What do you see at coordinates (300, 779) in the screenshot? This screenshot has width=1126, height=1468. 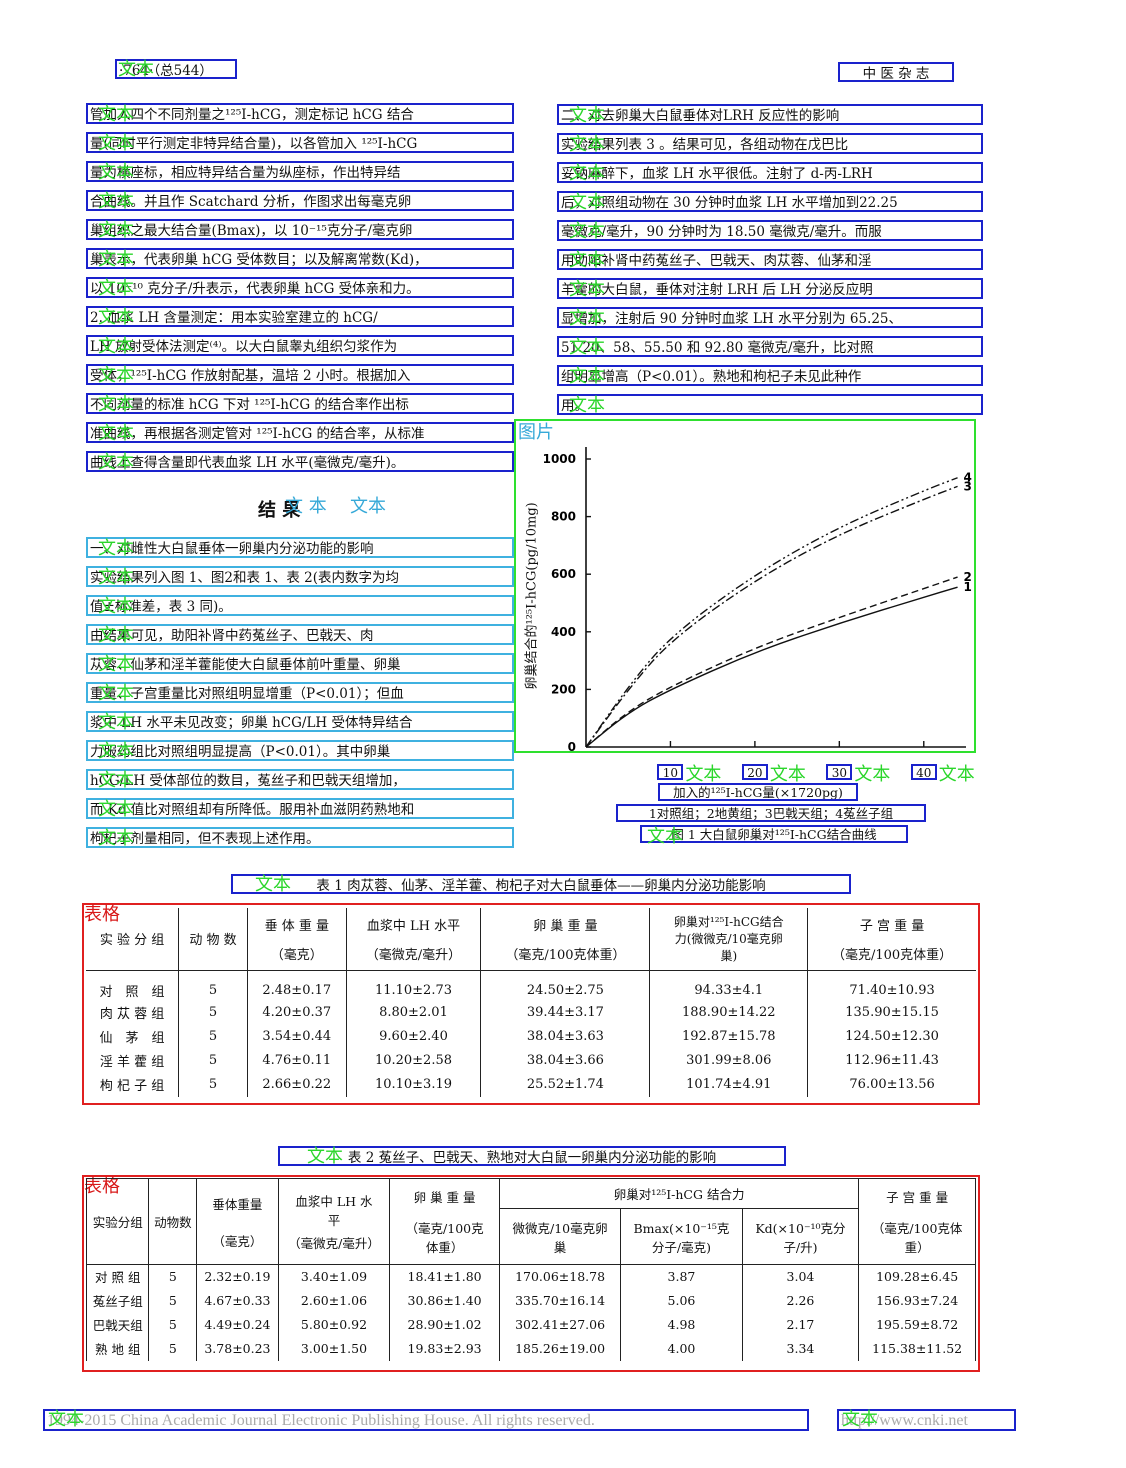 I see `results-line: hCG/LH 受体部位的数目，菟丝子和巴戟天组增加，` at bounding box center [300, 779].